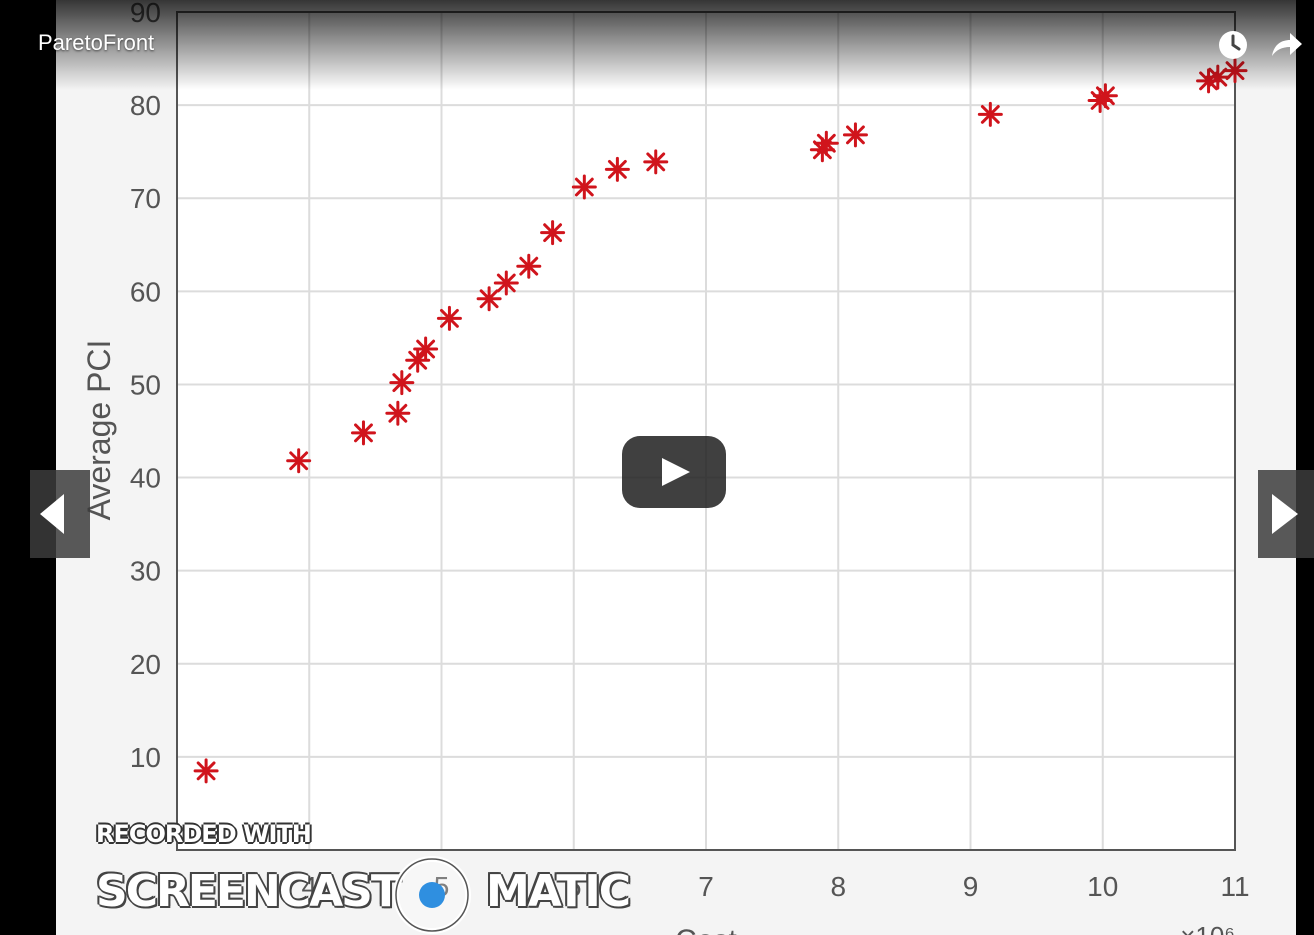 This screenshot has width=1314, height=935. What do you see at coordinates (145, 384) in the screenshot?
I see `y-tick-label: 50` at bounding box center [145, 384].